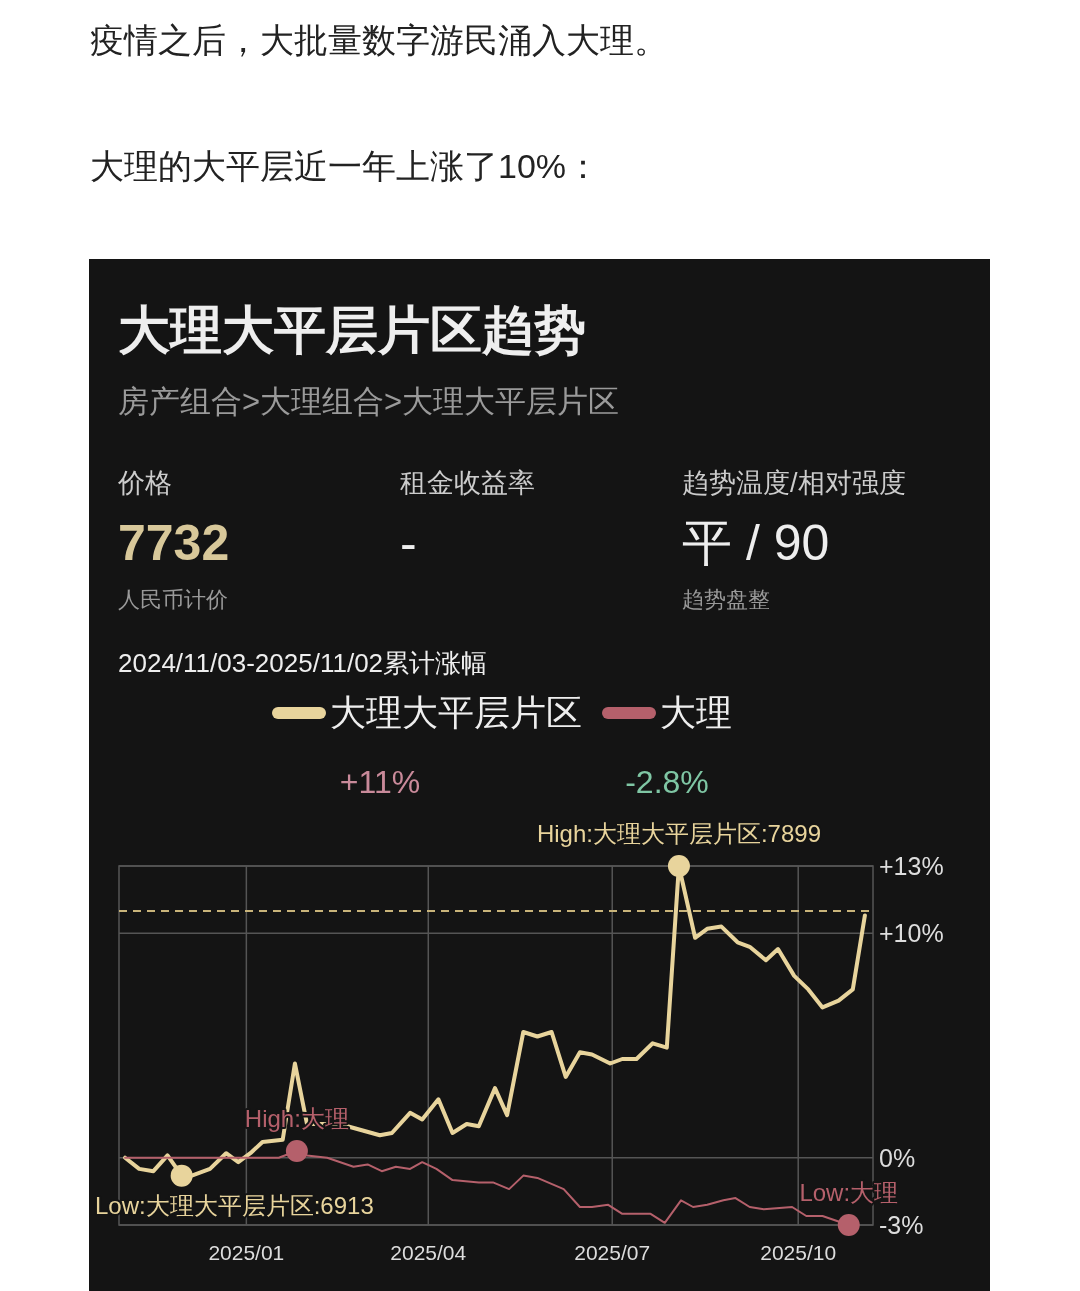  I want to click on text: 价格, so click(144, 483).